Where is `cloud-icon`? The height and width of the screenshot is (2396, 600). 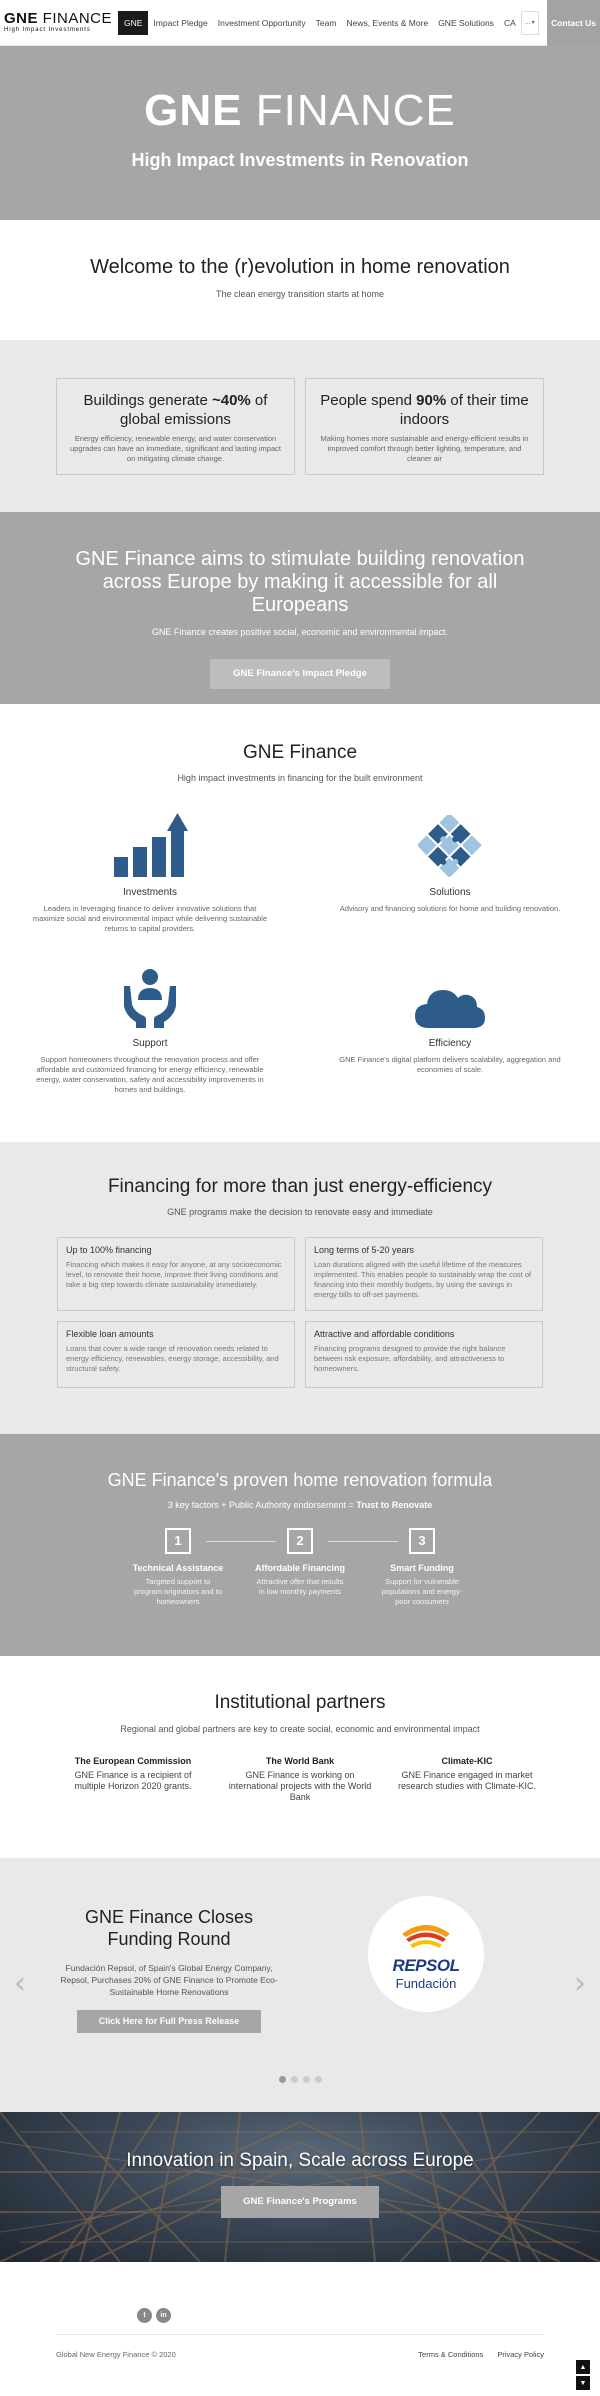
cloud-icon is located at coordinates (450, 1009).